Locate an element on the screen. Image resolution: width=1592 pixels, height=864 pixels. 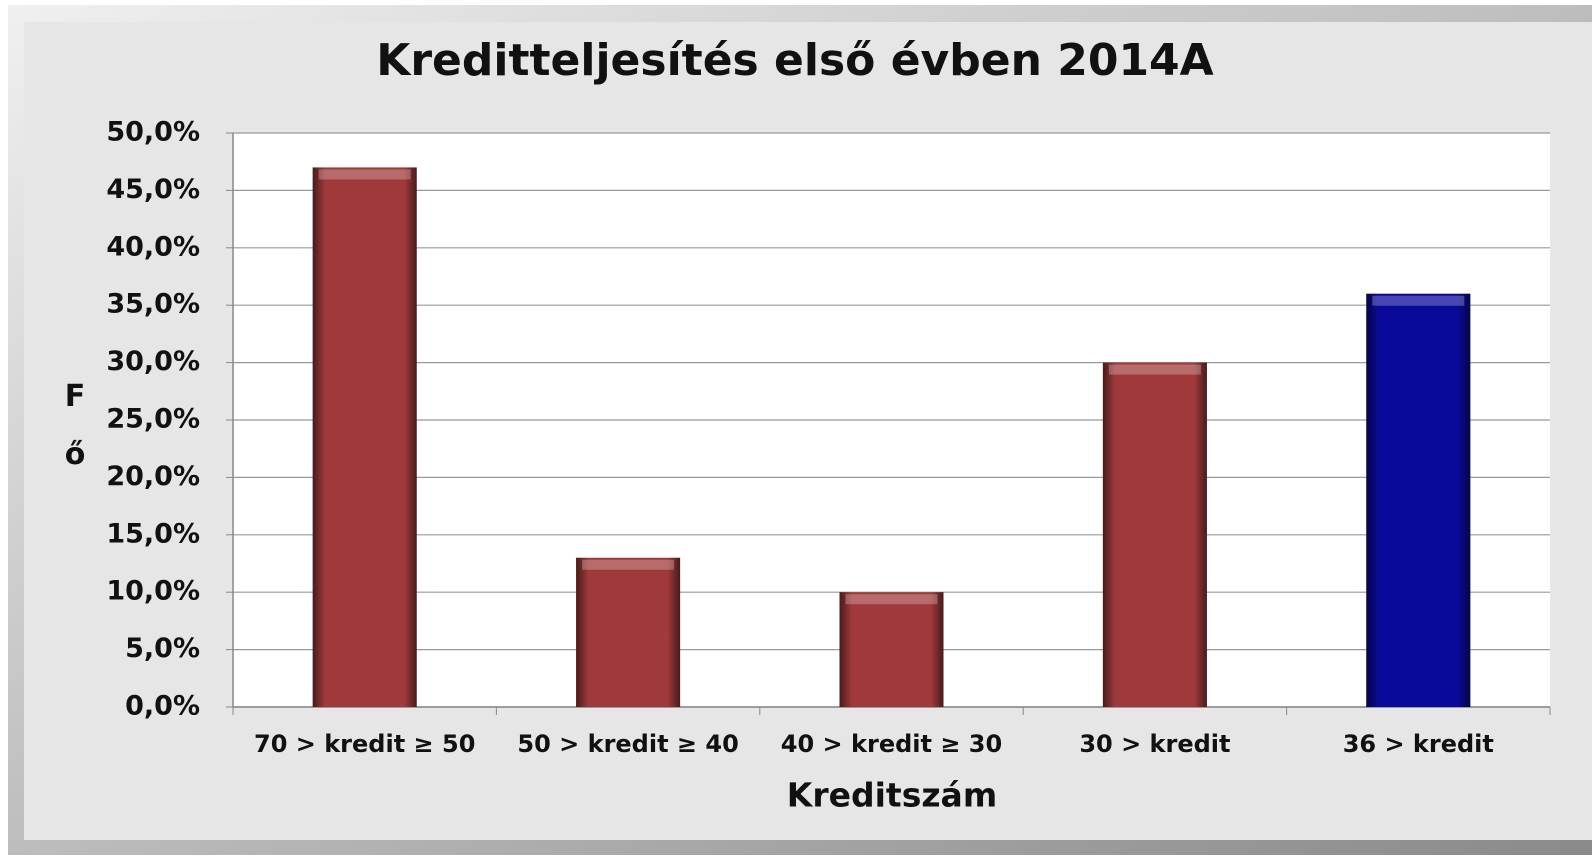
y-tick-label: 10,0% is located at coordinates (153, 591).